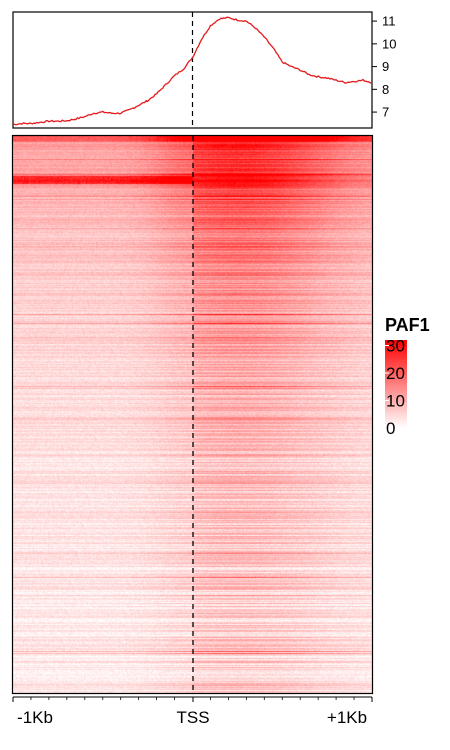 The image size is (450, 750). I want to click on legend-tick-label: 10, so click(395, 401).